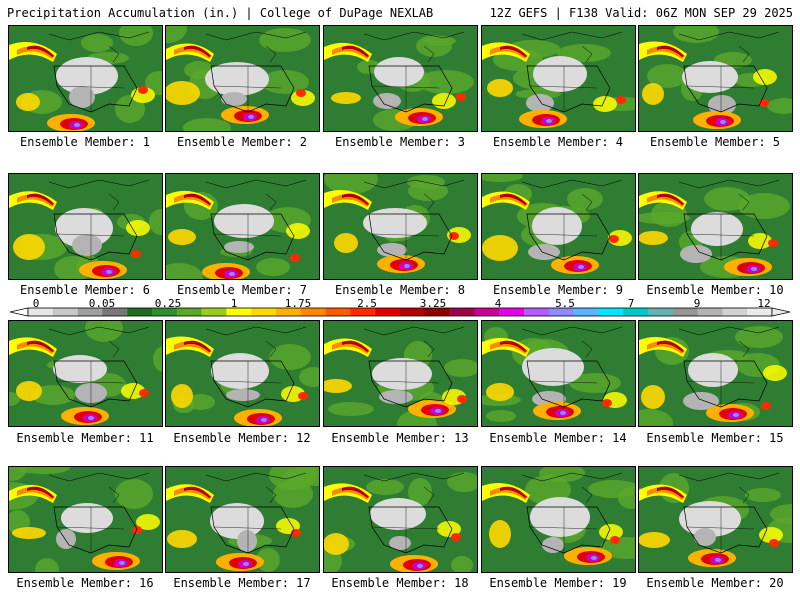 This screenshot has width=800, height=600. I want to click on colorbar-tick-label: 0.25, so click(168, 303).